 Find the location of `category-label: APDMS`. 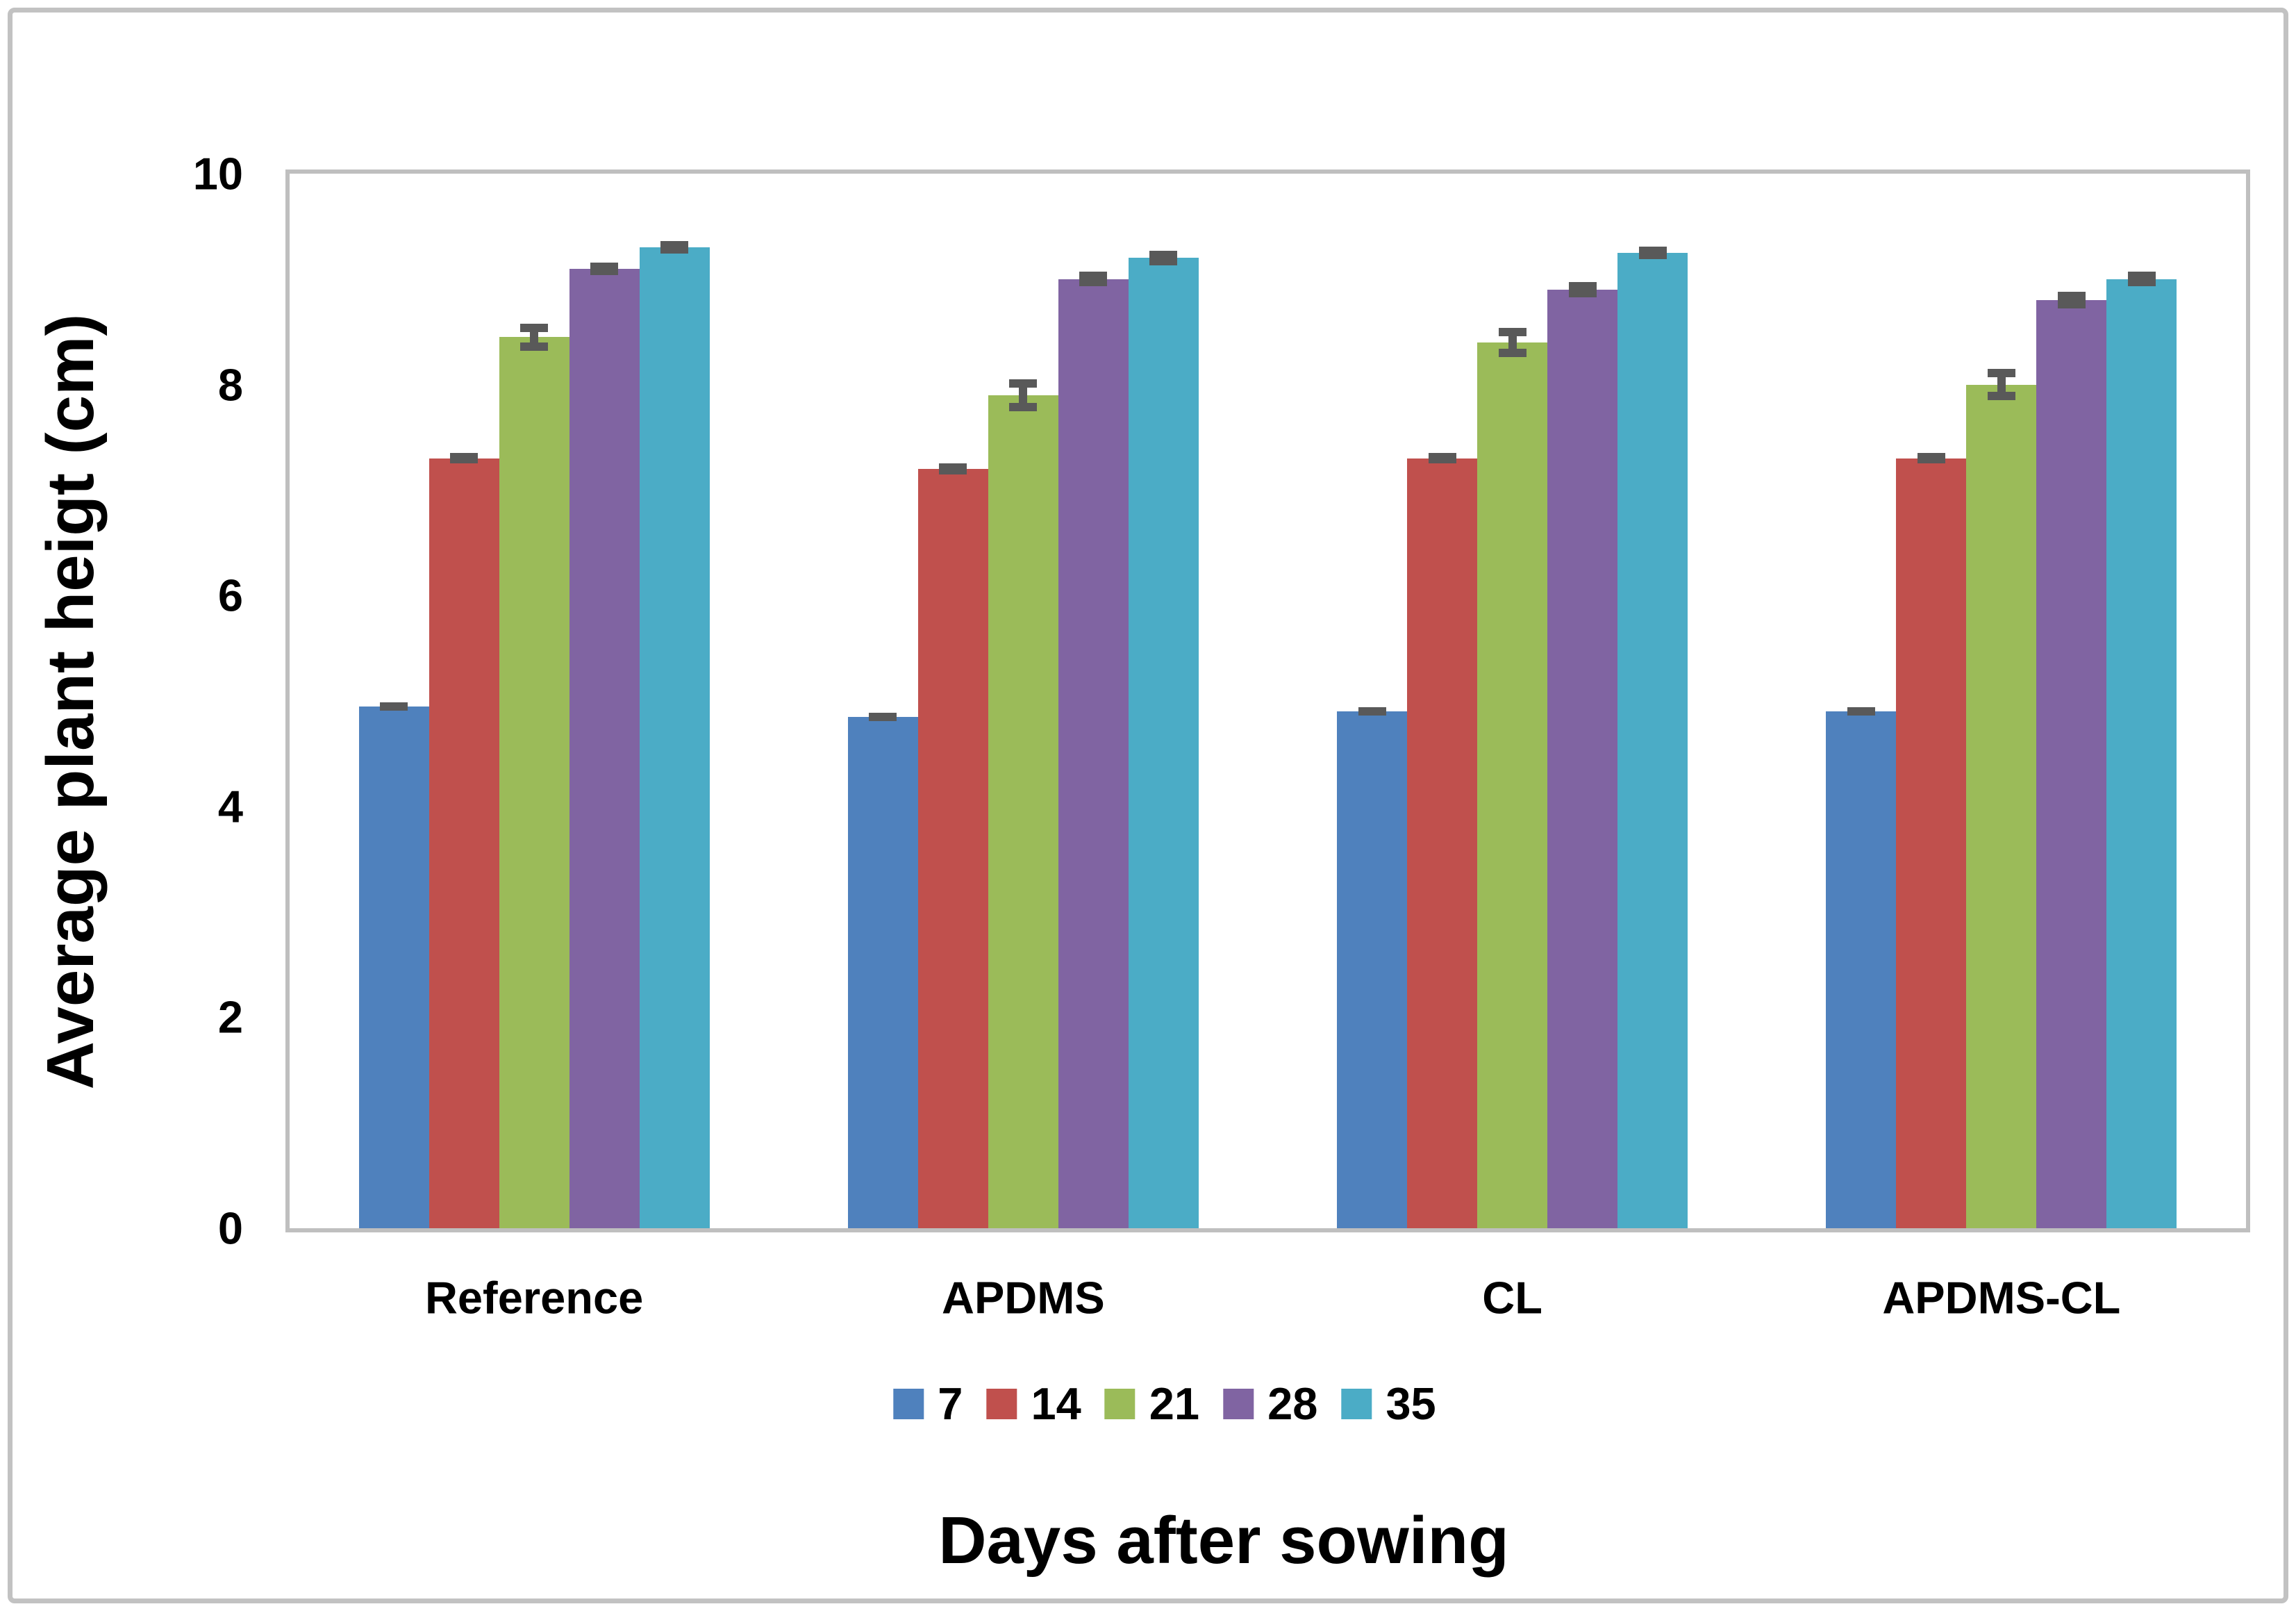

category-label: APDMS is located at coordinates (1024, 1297).